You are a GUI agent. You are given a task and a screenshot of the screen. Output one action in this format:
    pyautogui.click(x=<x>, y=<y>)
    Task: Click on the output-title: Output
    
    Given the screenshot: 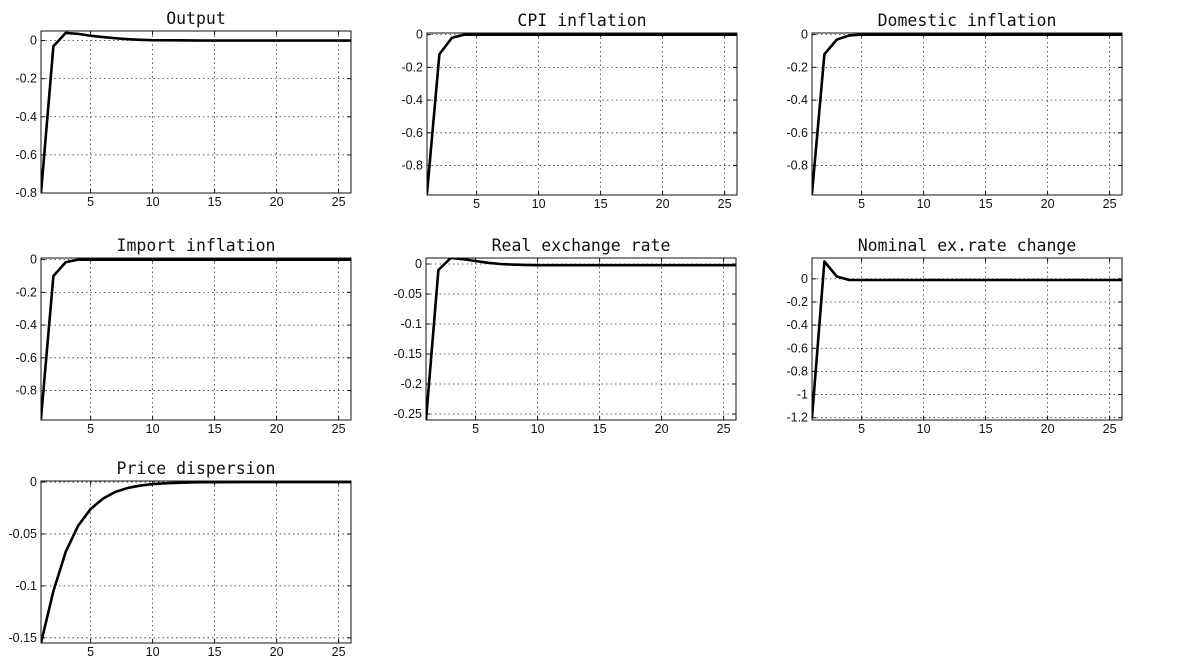 What is the action you would take?
    pyautogui.click(x=196, y=18)
    